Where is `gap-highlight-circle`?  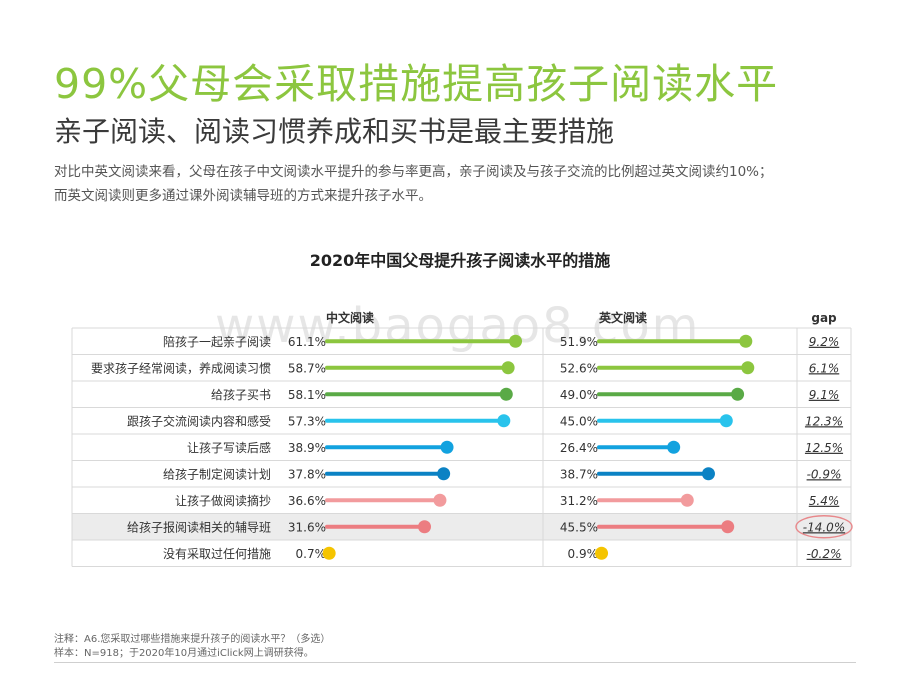
gap-highlight-circle is located at coordinates (824, 527).